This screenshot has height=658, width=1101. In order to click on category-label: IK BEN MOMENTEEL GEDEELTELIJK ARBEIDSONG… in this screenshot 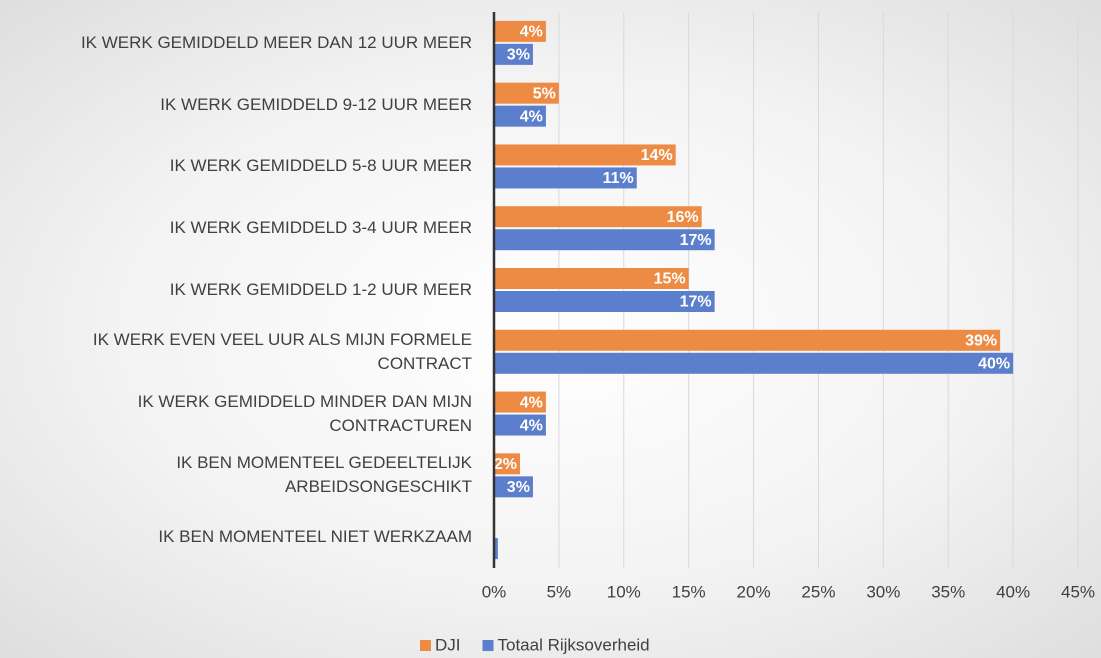, I will do `click(324, 475)`.